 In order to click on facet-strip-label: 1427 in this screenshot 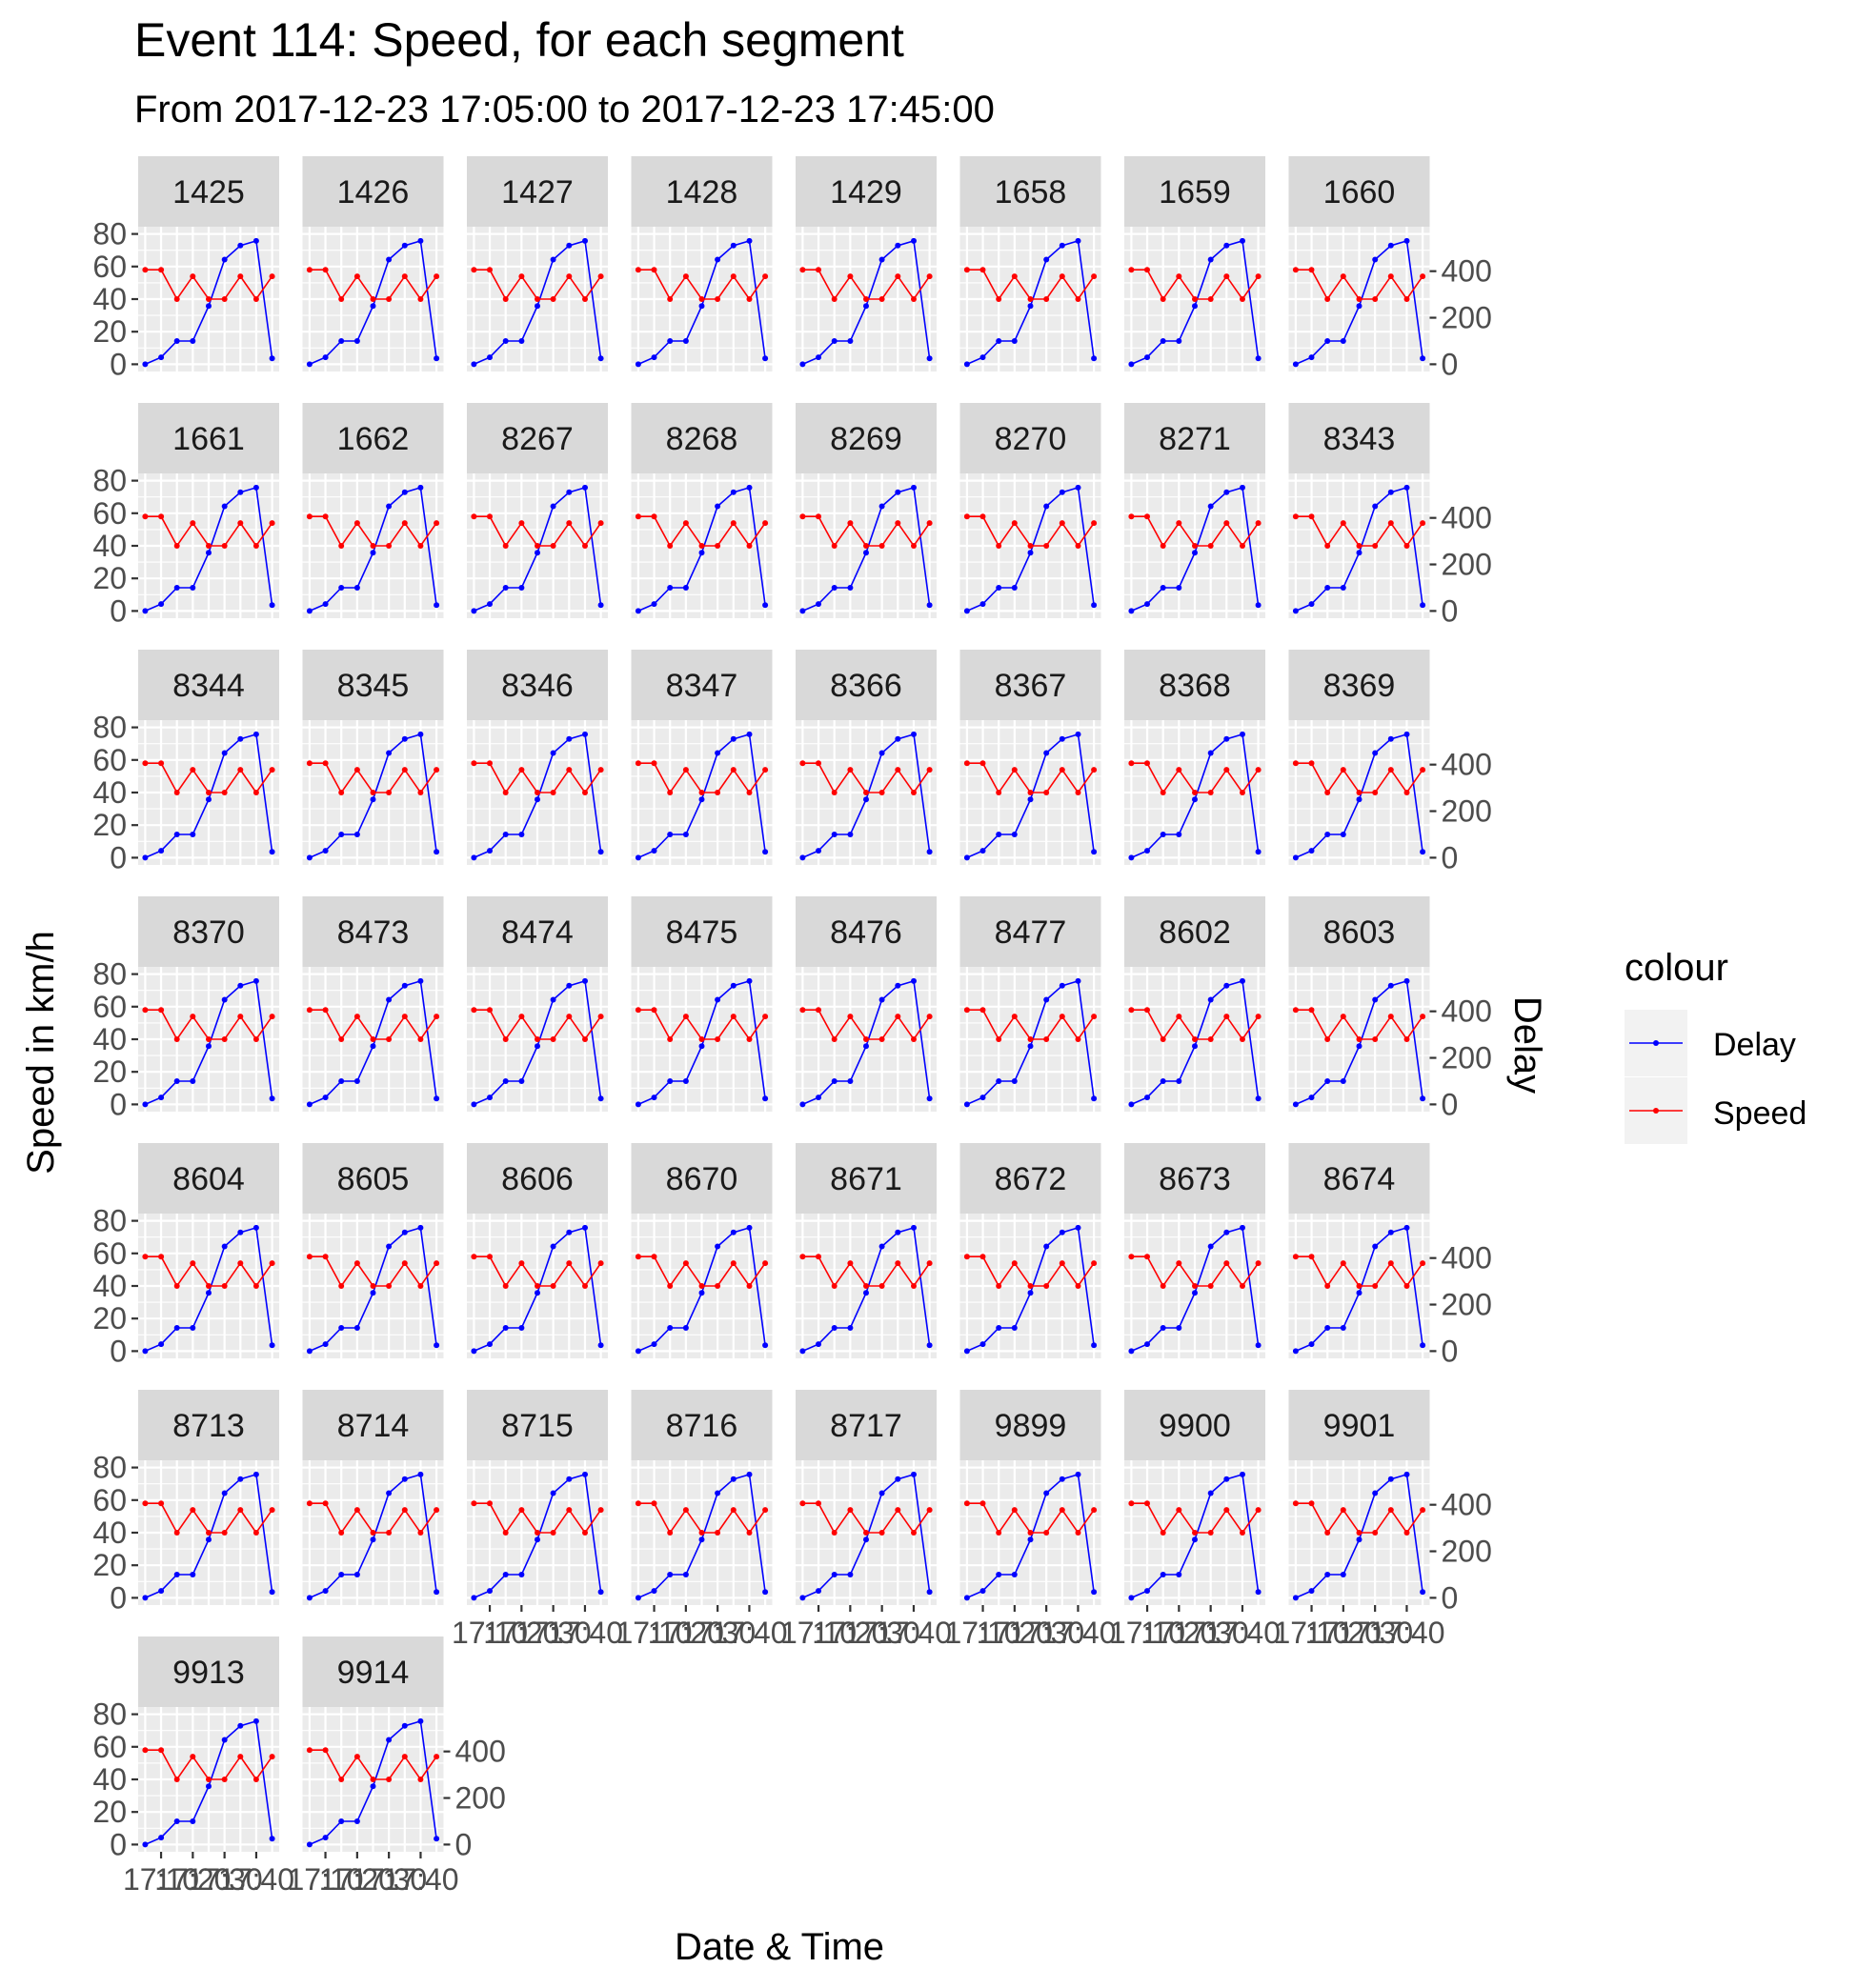, I will do `click(538, 193)`.